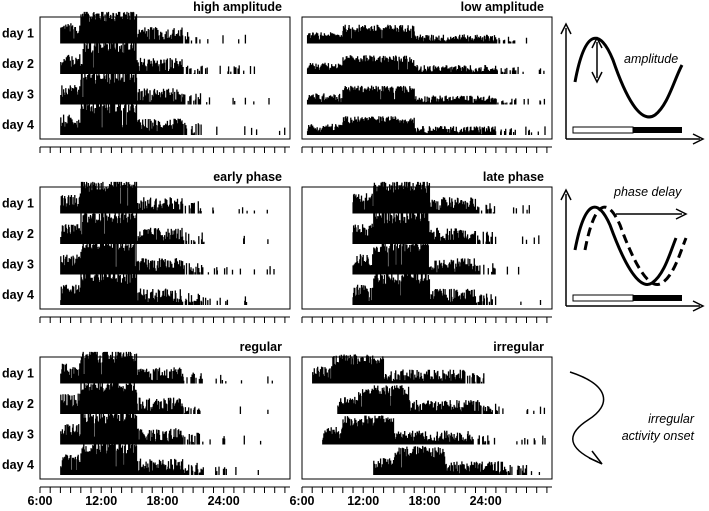  I want to click on panel-title: low amplitude, so click(502, 7).